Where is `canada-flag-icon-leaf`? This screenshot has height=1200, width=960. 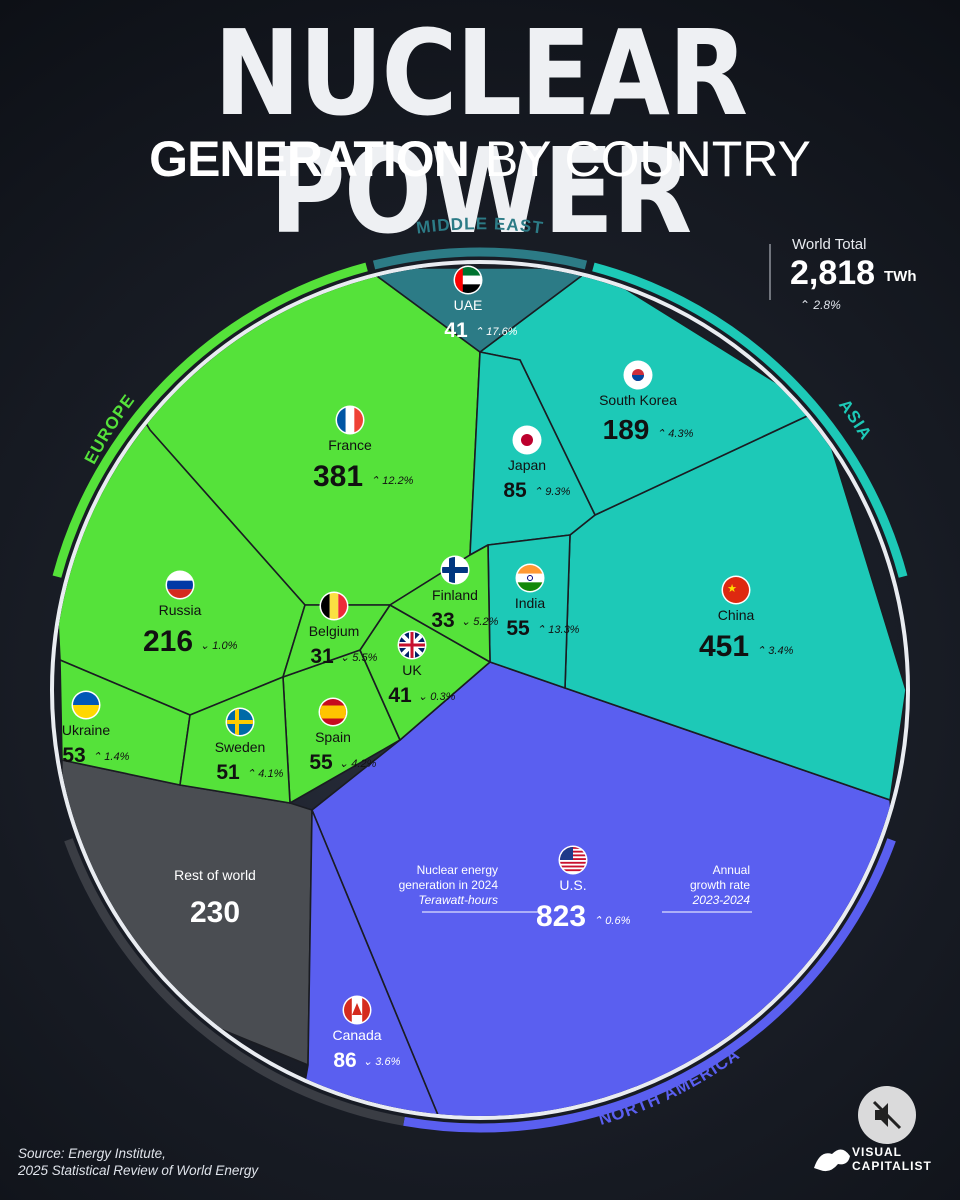 canada-flag-icon-leaf is located at coordinates (357, 1009).